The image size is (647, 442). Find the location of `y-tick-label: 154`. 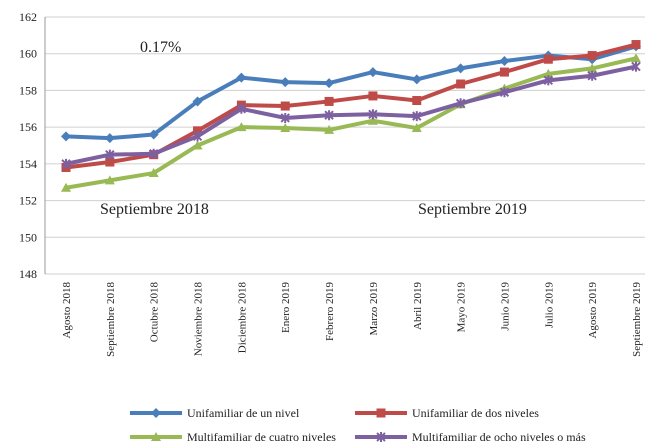

y-tick-label: 154 is located at coordinates (28, 164).